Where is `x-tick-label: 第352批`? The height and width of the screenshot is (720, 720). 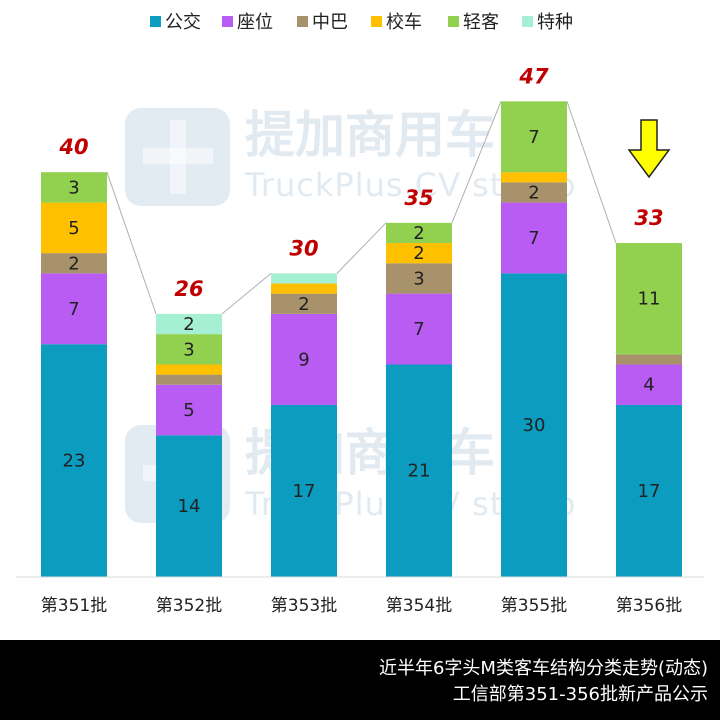
x-tick-label: 第352批 is located at coordinates (189, 606).